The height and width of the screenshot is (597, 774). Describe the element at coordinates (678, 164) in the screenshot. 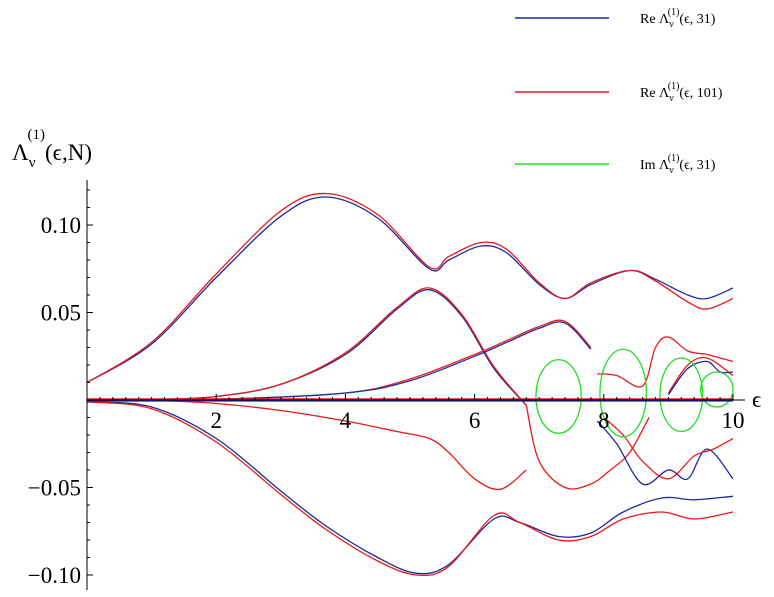

I see `legend-label-im31: Im Λν(1)(ϵ, 31)` at that location.